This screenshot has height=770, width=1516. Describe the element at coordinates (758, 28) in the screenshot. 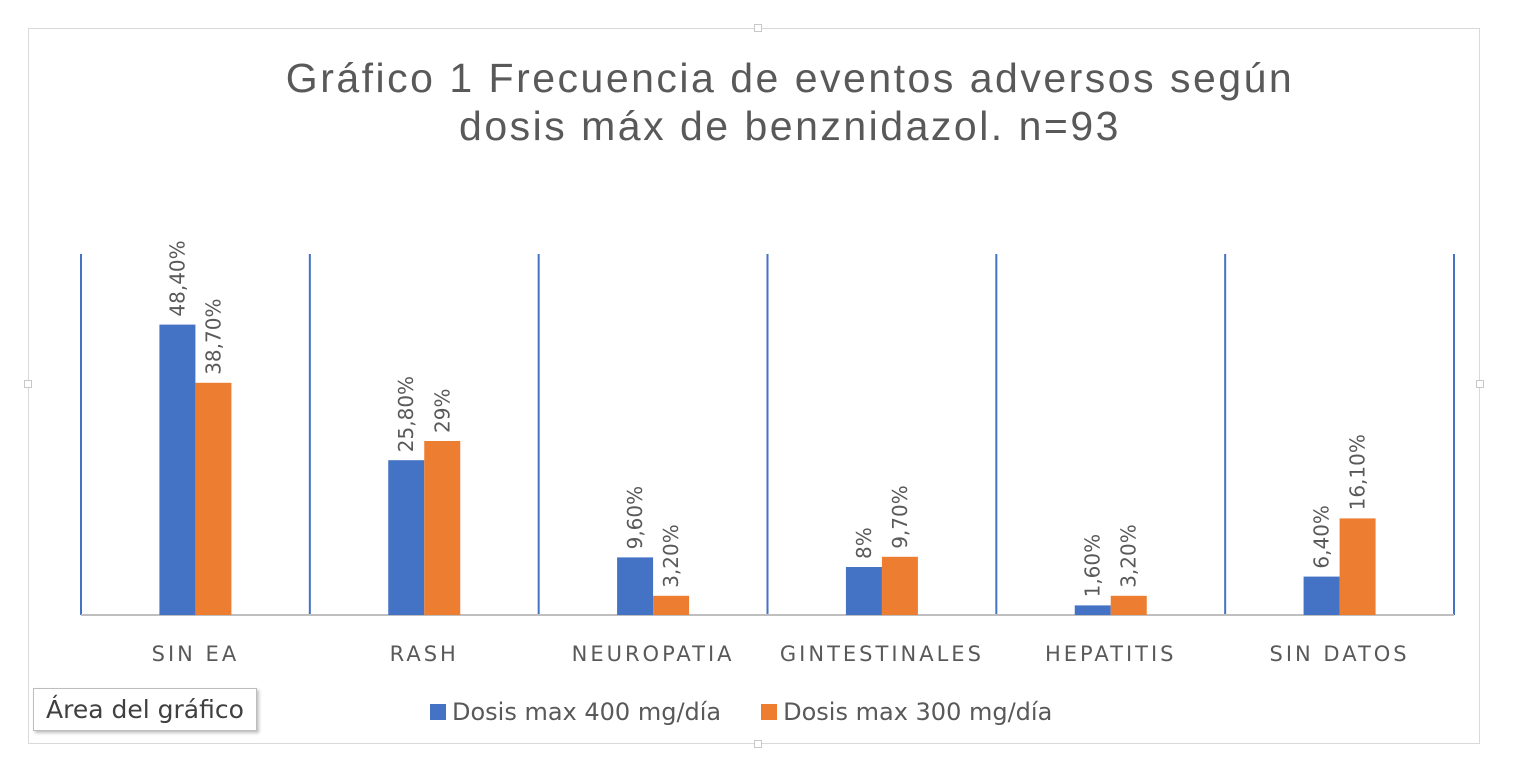

I see `resize-handle-top` at that location.